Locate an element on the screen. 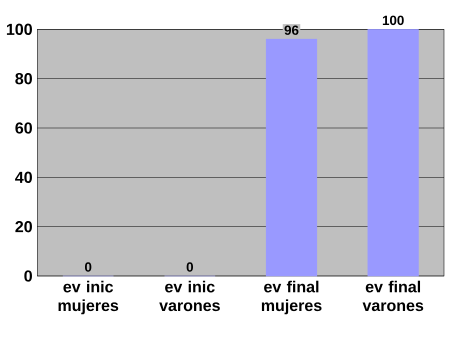 This screenshot has height=340, width=453. x-tick-label: ev final varones is located at coordinates (393, 296).